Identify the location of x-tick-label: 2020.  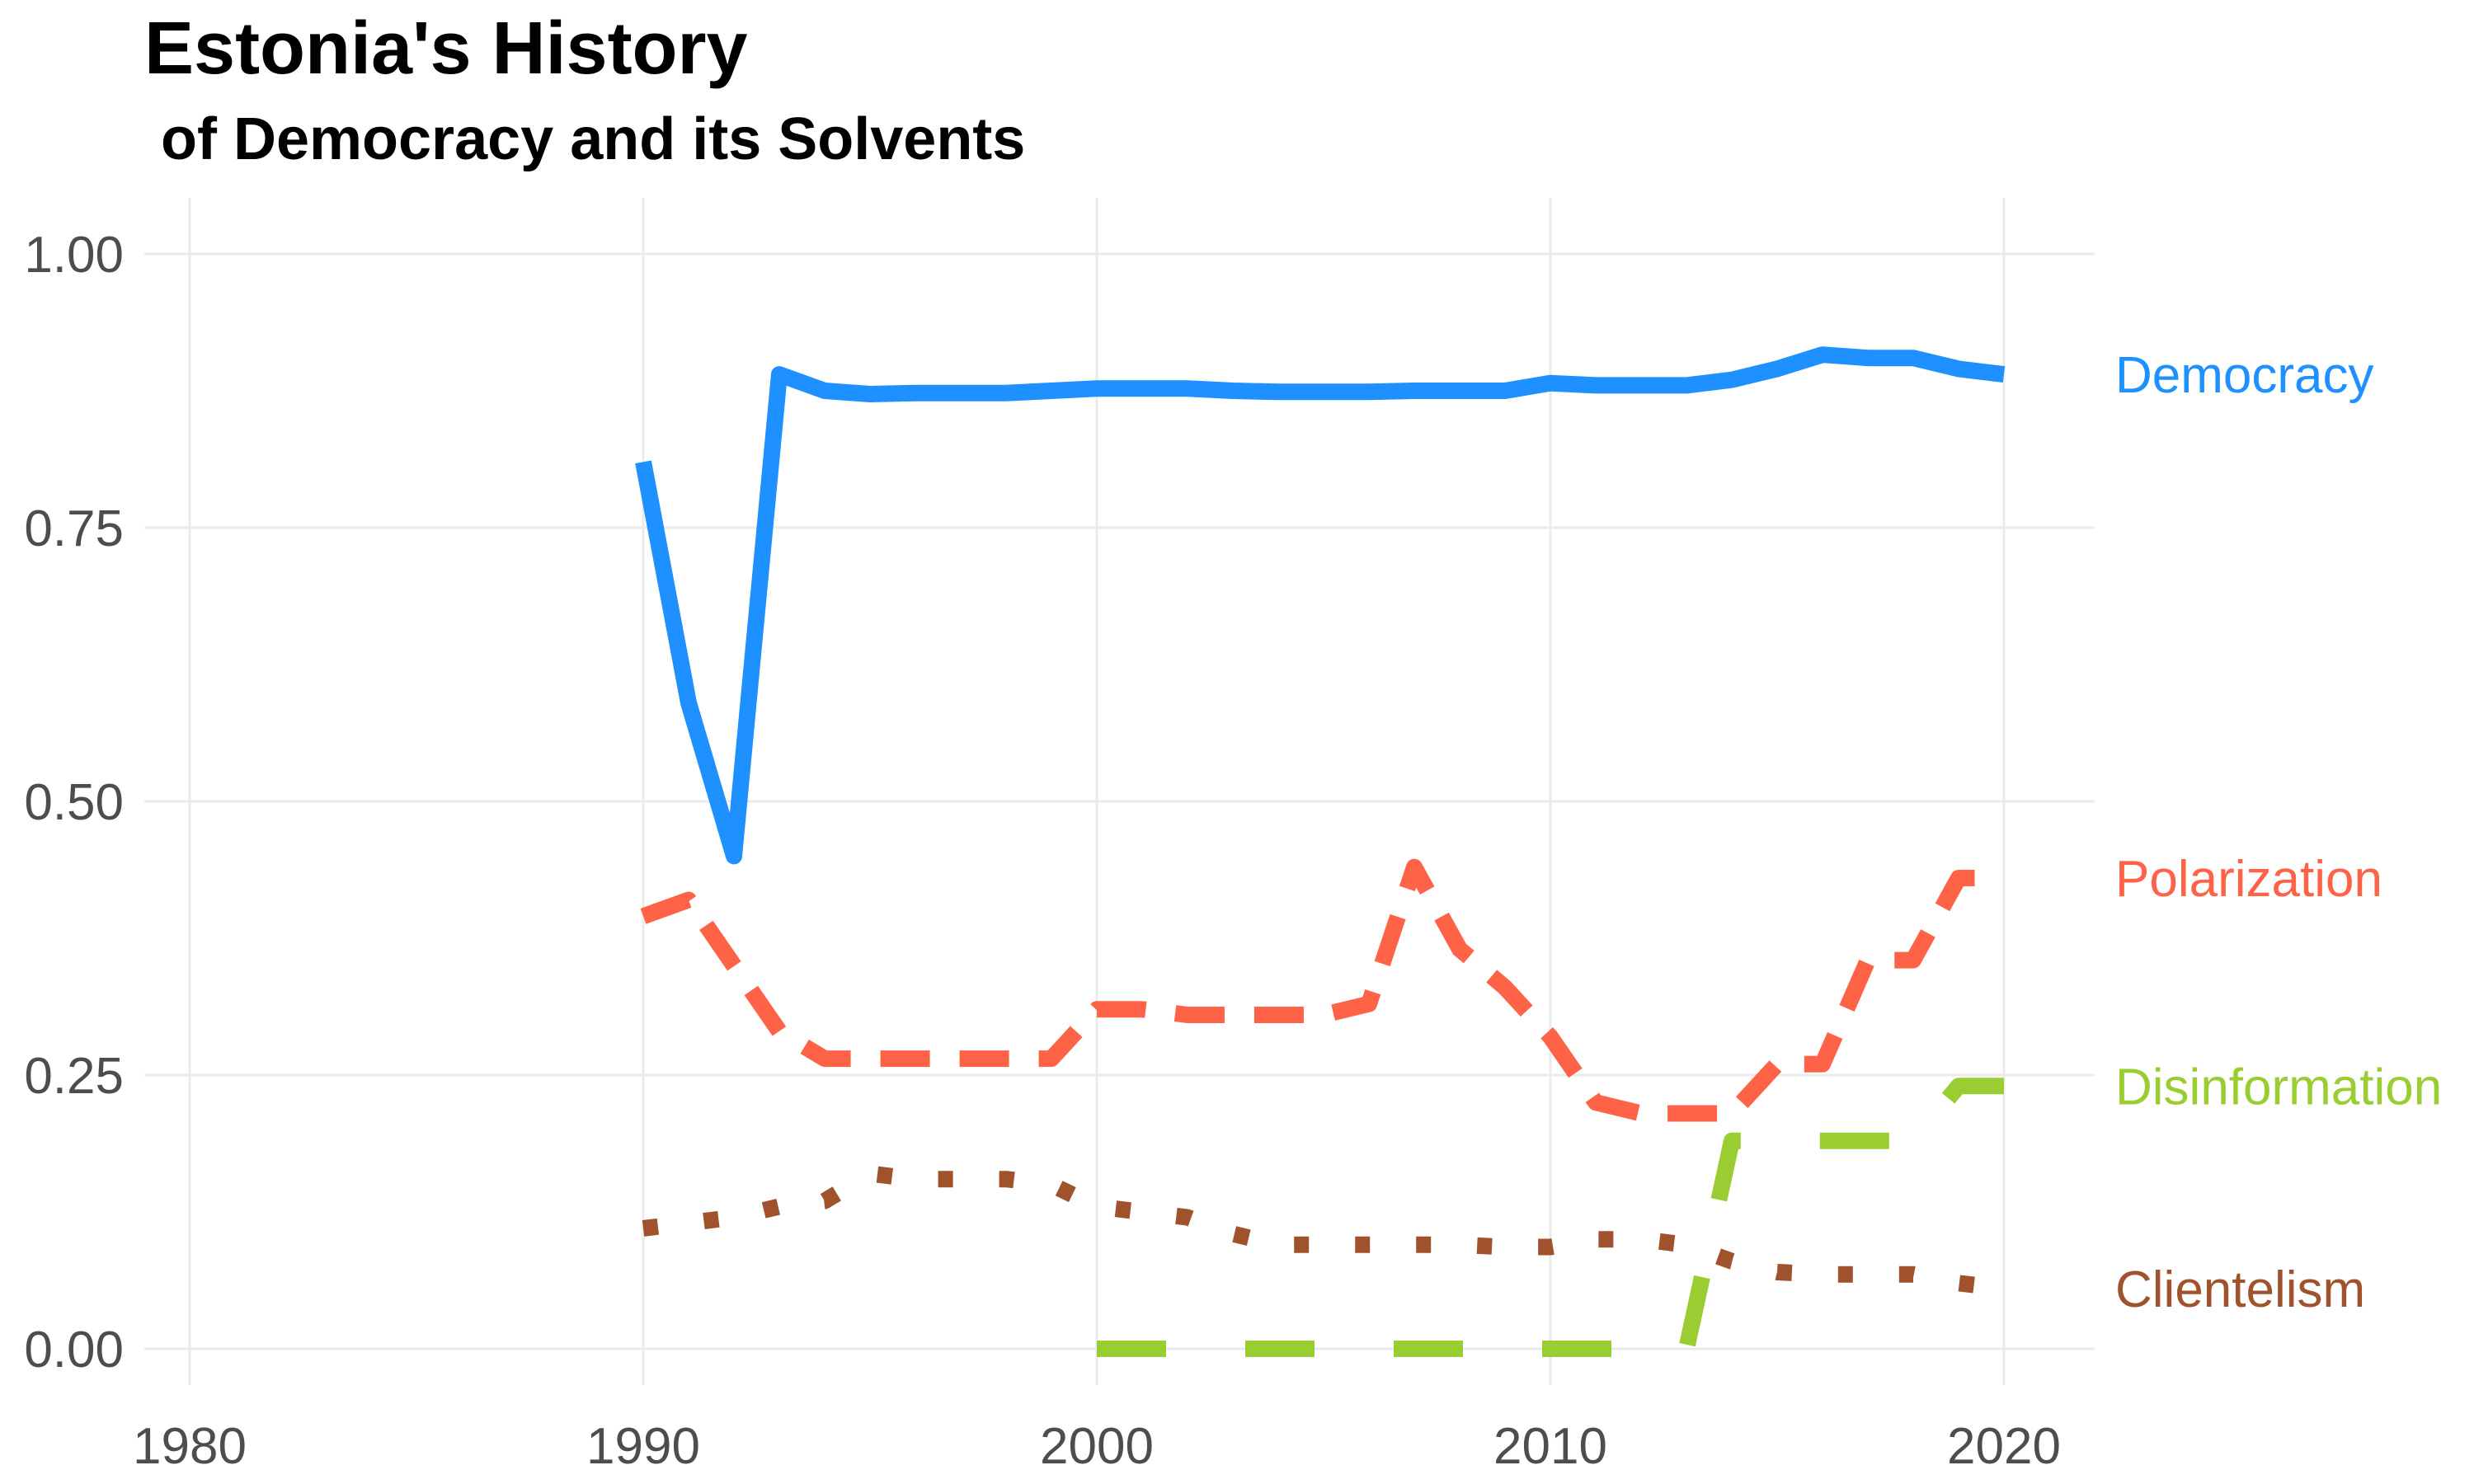
(2004, 1446).